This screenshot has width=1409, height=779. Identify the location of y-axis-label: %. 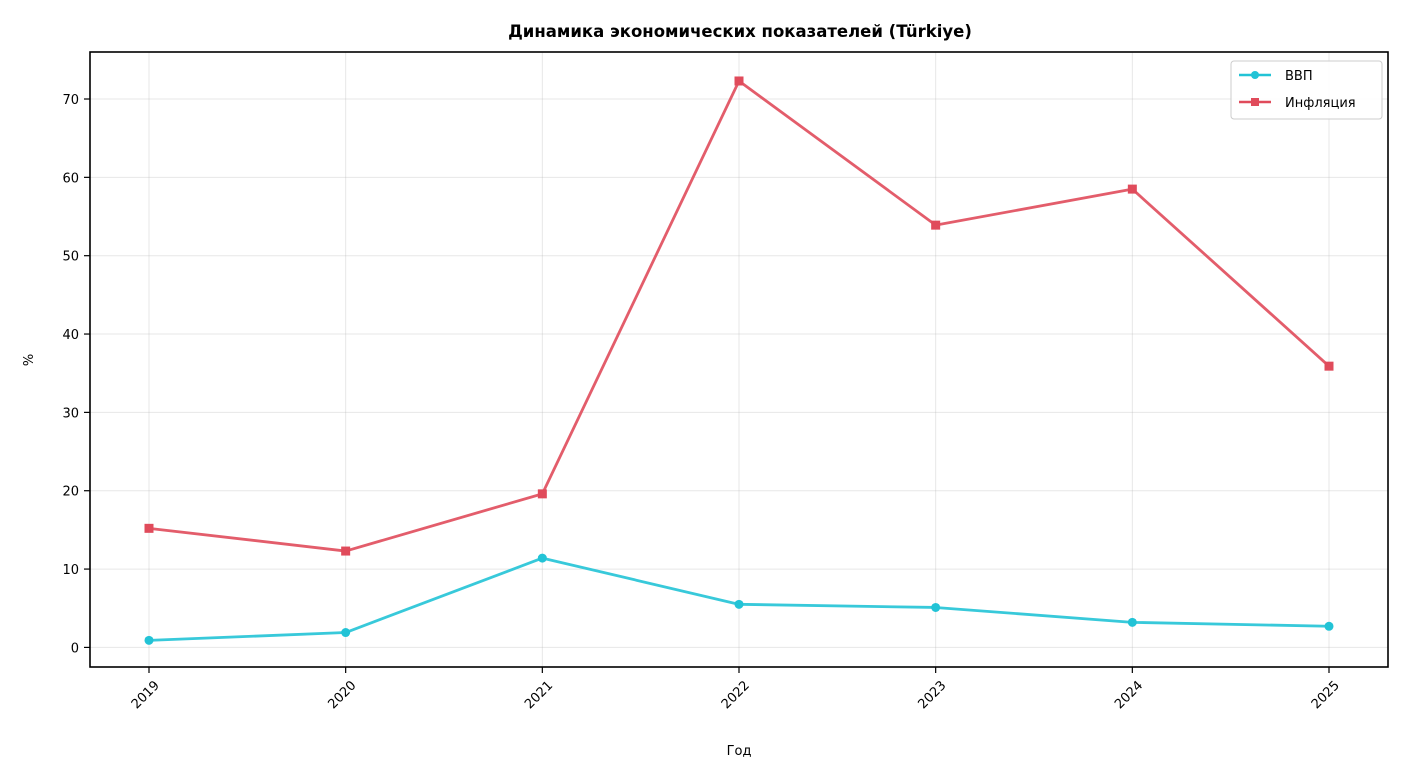
(29, 360).